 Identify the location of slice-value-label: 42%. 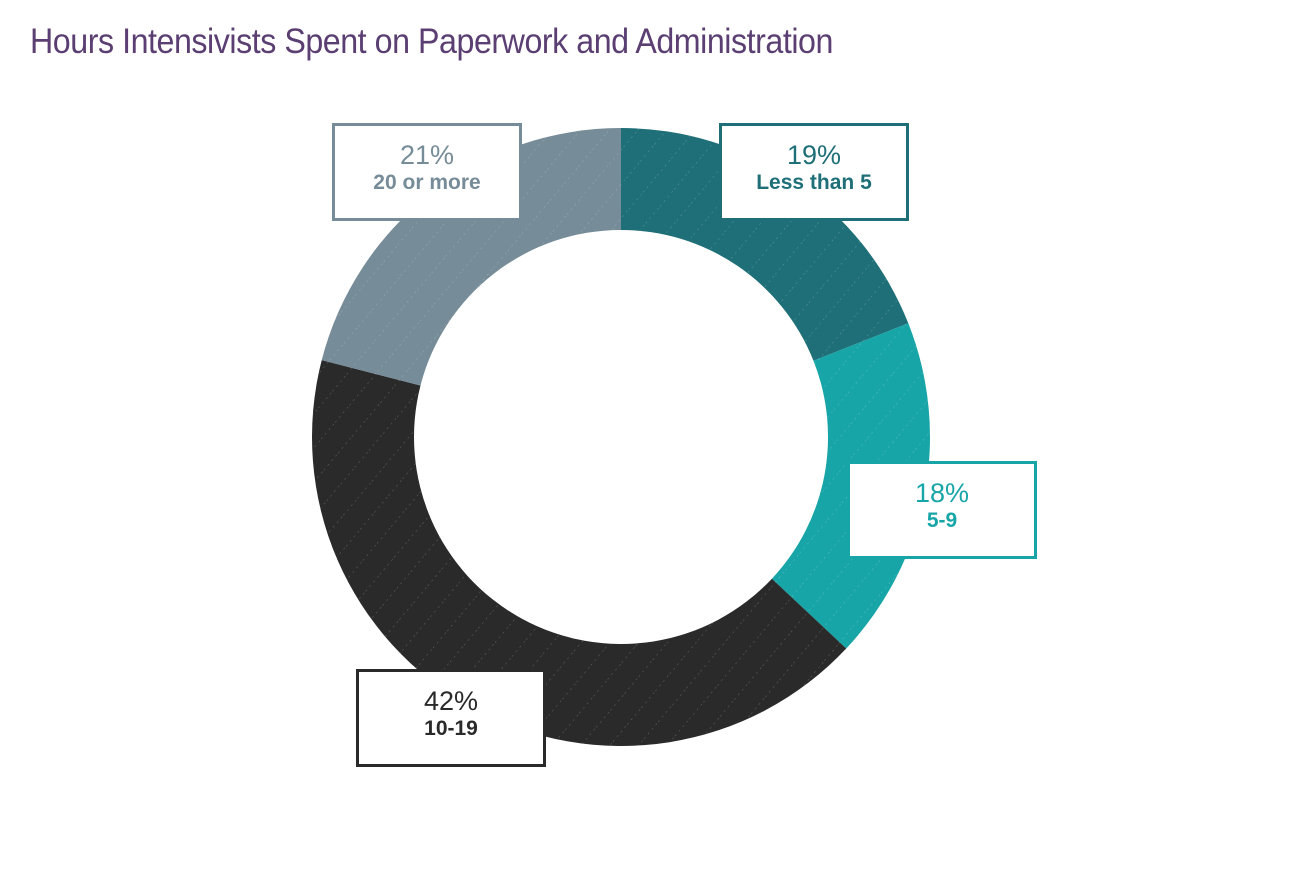
(451, 701).